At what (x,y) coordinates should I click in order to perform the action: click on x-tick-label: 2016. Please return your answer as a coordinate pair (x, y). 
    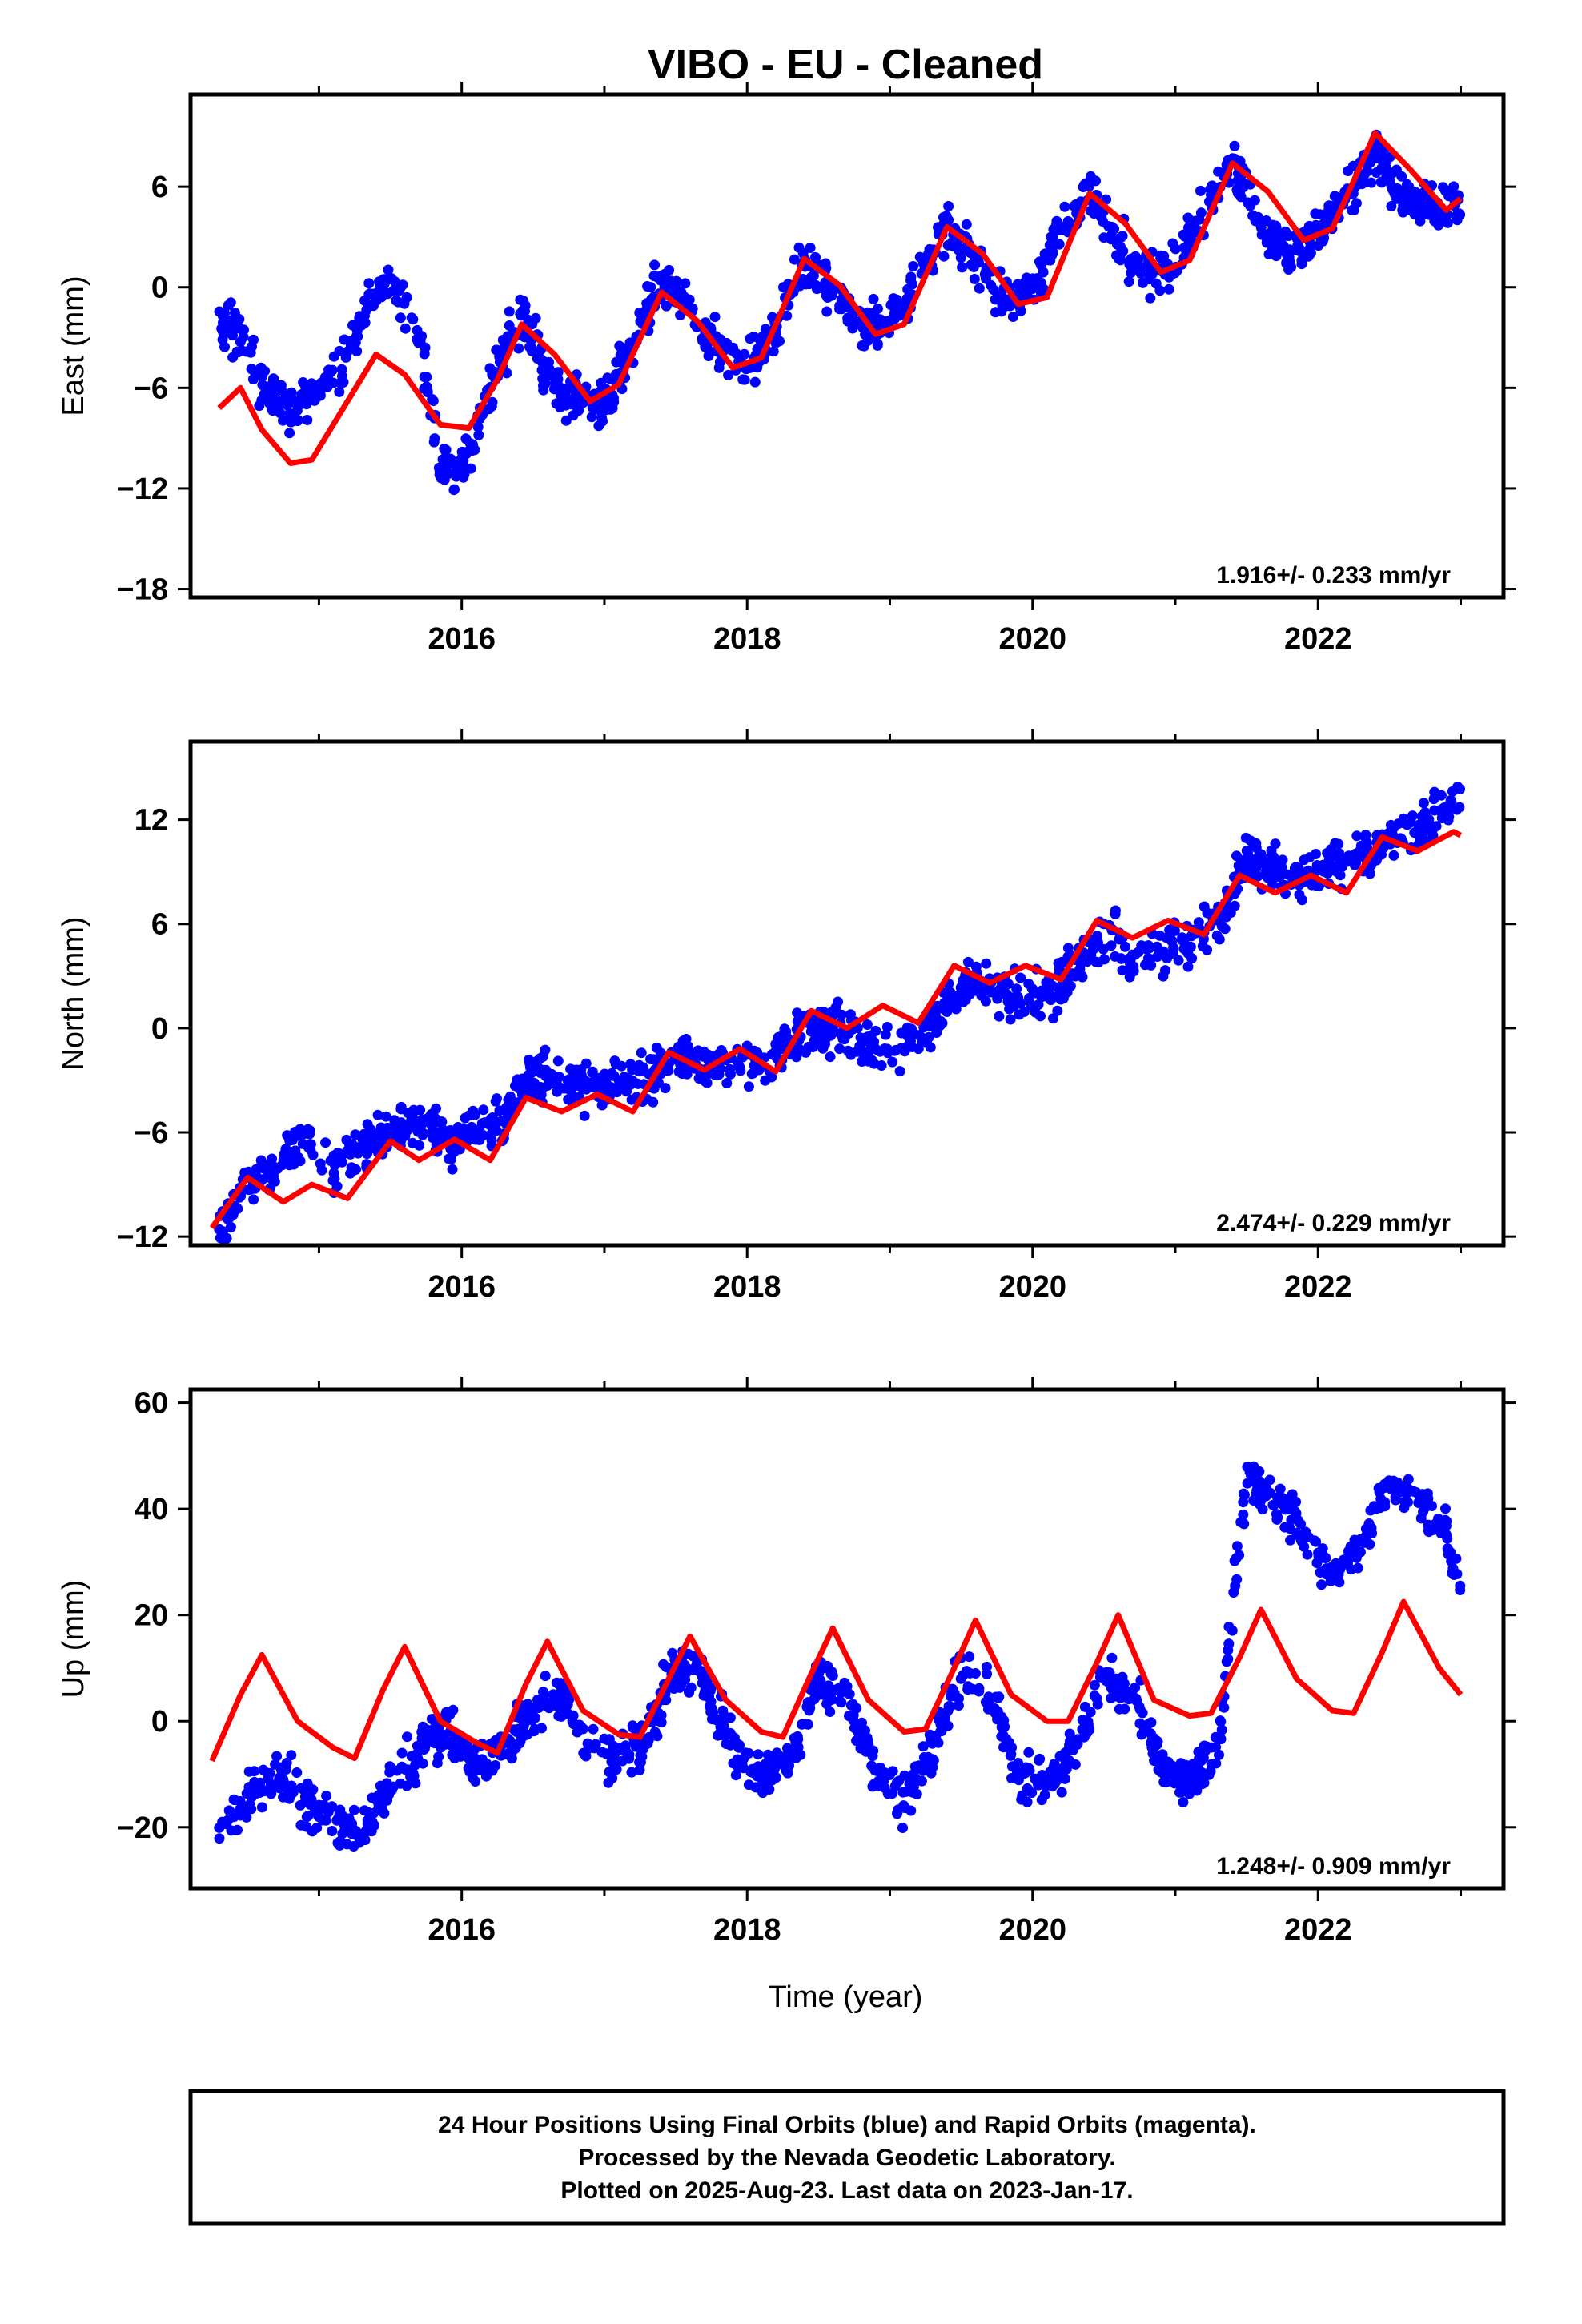
    Looking at the image, I should click on (462, 1287).